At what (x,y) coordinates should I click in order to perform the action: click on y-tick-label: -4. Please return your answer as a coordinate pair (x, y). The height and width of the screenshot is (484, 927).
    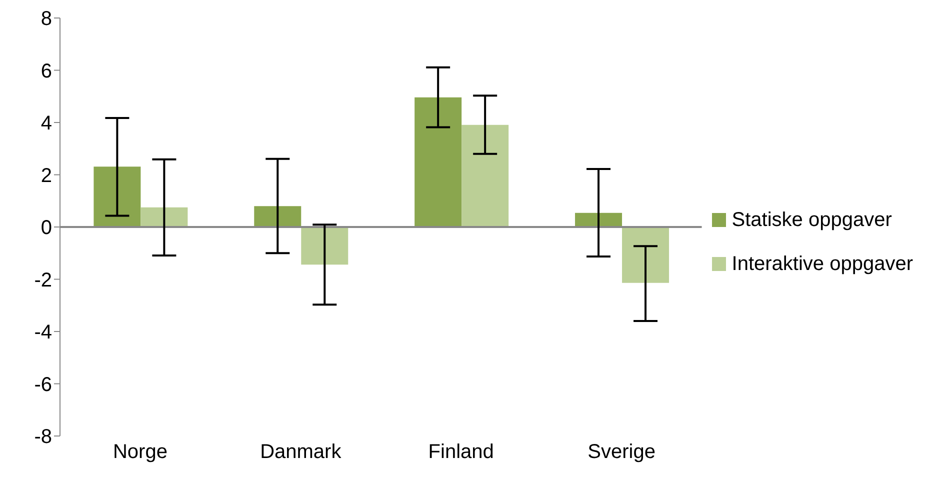
    Looking at the image, I should click on (43, 333).